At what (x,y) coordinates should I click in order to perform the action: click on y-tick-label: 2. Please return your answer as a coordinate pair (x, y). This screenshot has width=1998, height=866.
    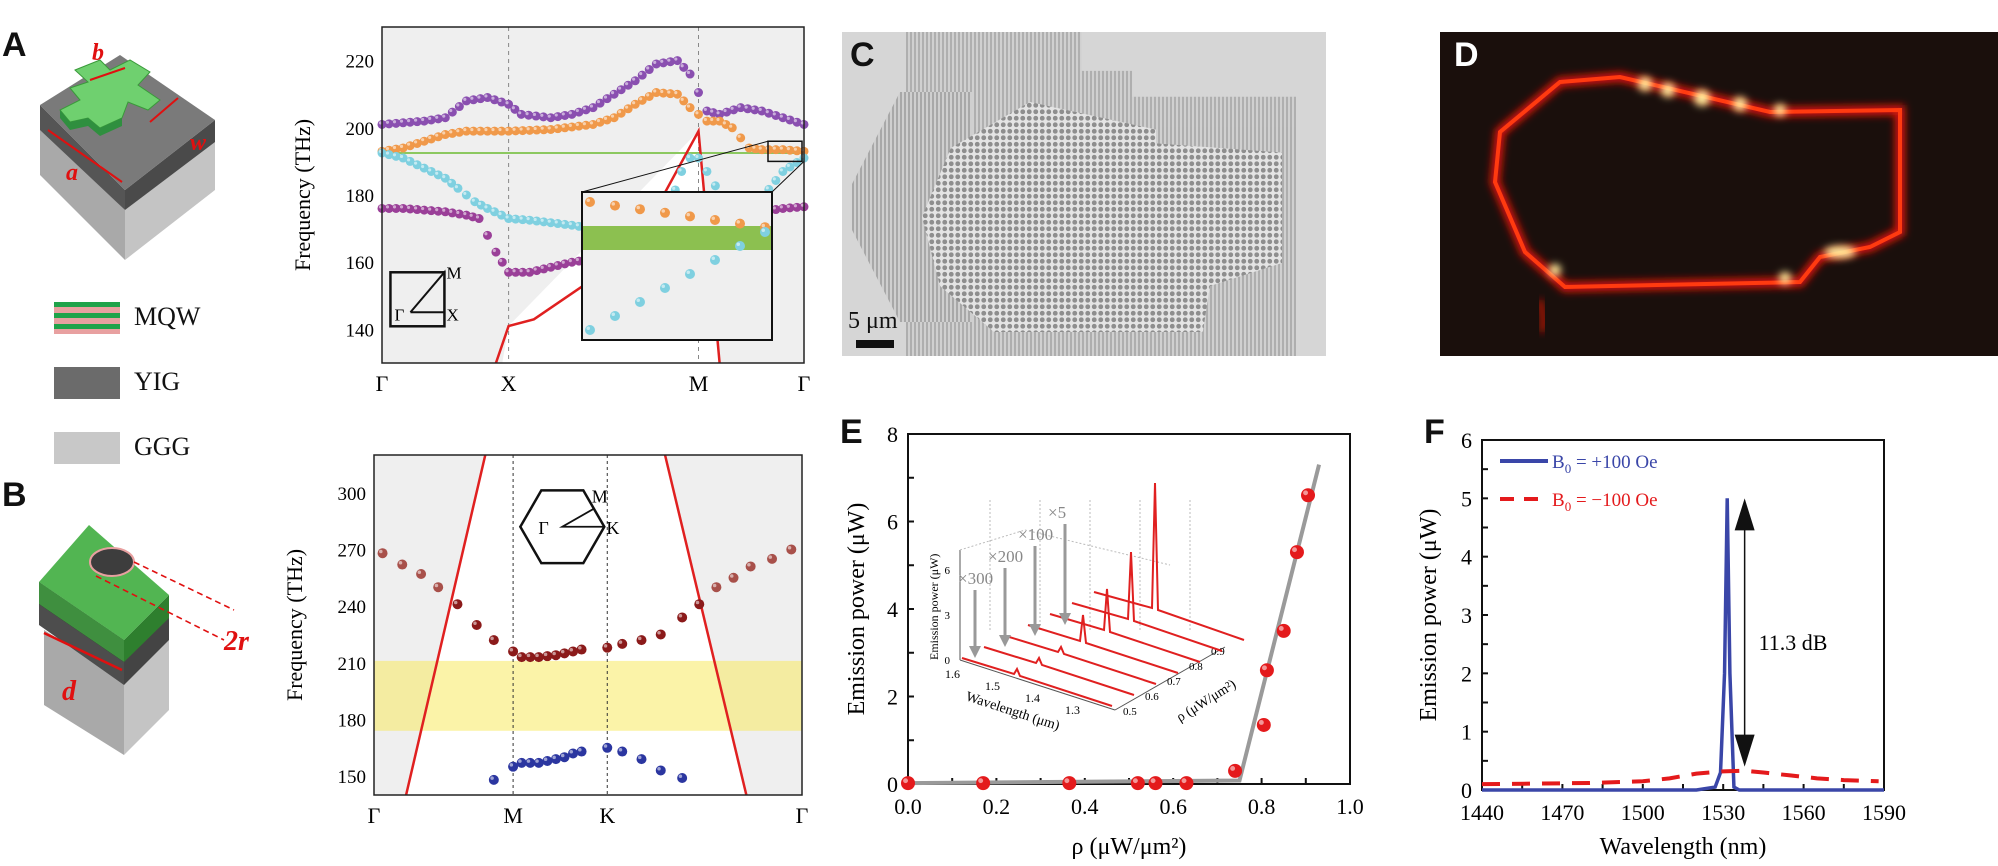
    Looking at the image, I should click on (892, 697).